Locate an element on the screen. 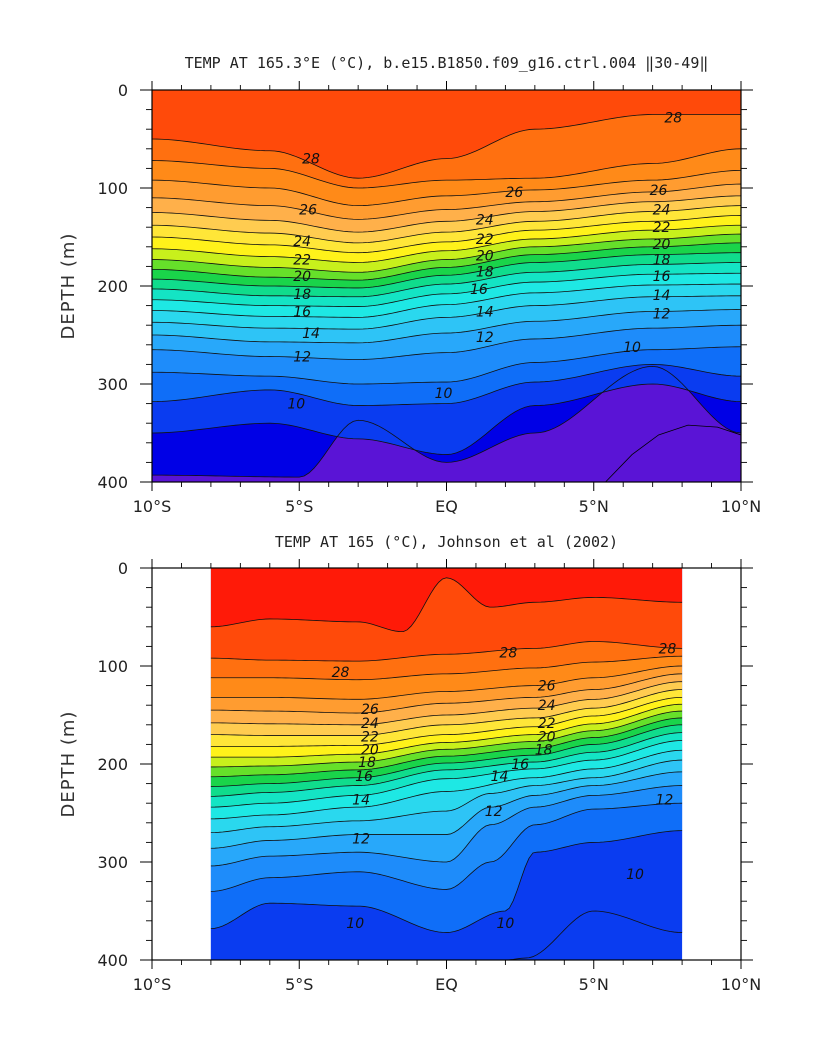  fill-band-8C is located at coordinates (446, 422).